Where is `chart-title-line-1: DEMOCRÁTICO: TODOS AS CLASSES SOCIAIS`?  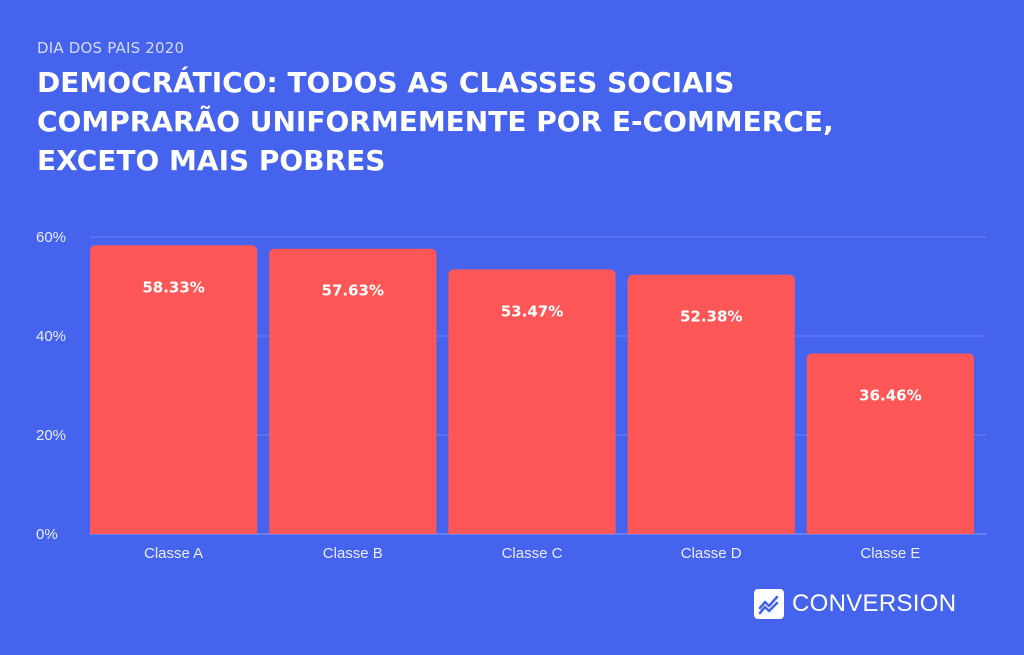
chart-title-line-1: DEMOCRÁTICO: TODOS AS CLASSES SOCIAIS is located at coordinates (386, 82).